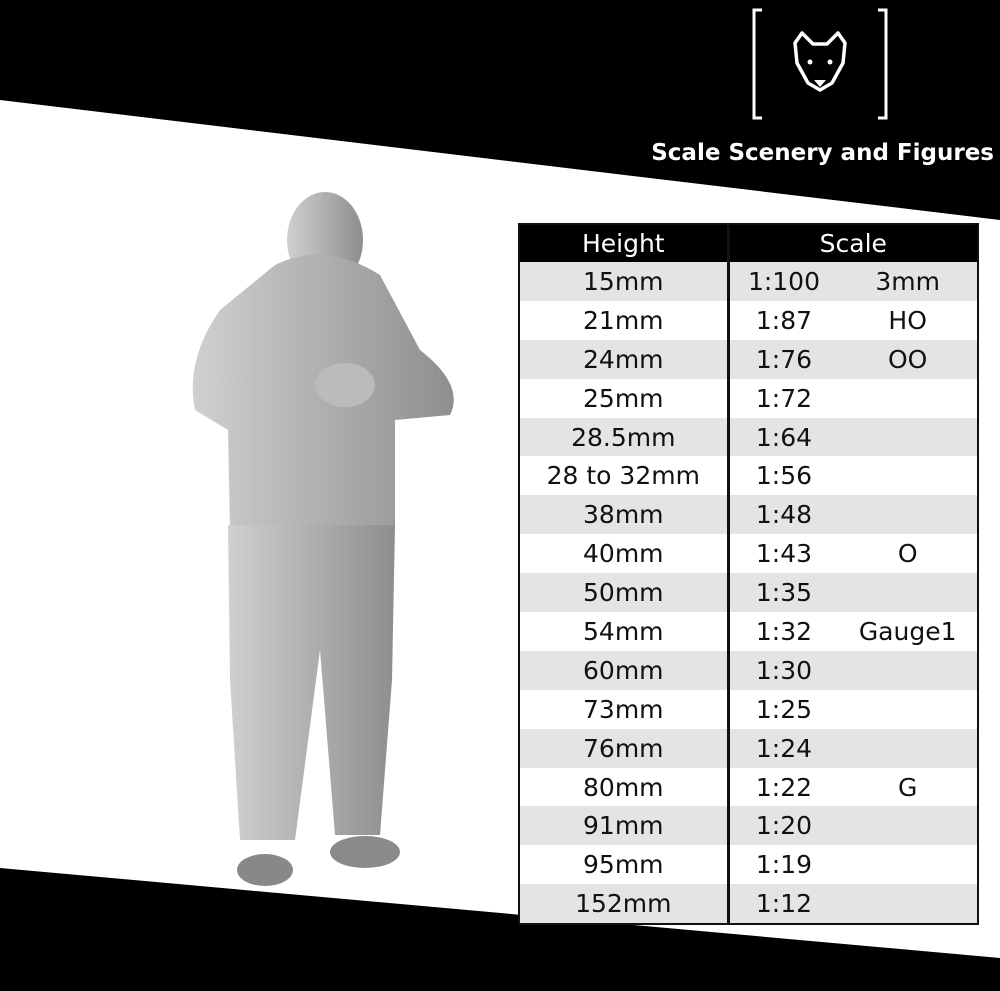 The height and width of the screenshot is (991, 1000). What do you see at coordinates (624, 243) in the screenshot?
I see `header-height: Height` at bounding box center [624, 243].